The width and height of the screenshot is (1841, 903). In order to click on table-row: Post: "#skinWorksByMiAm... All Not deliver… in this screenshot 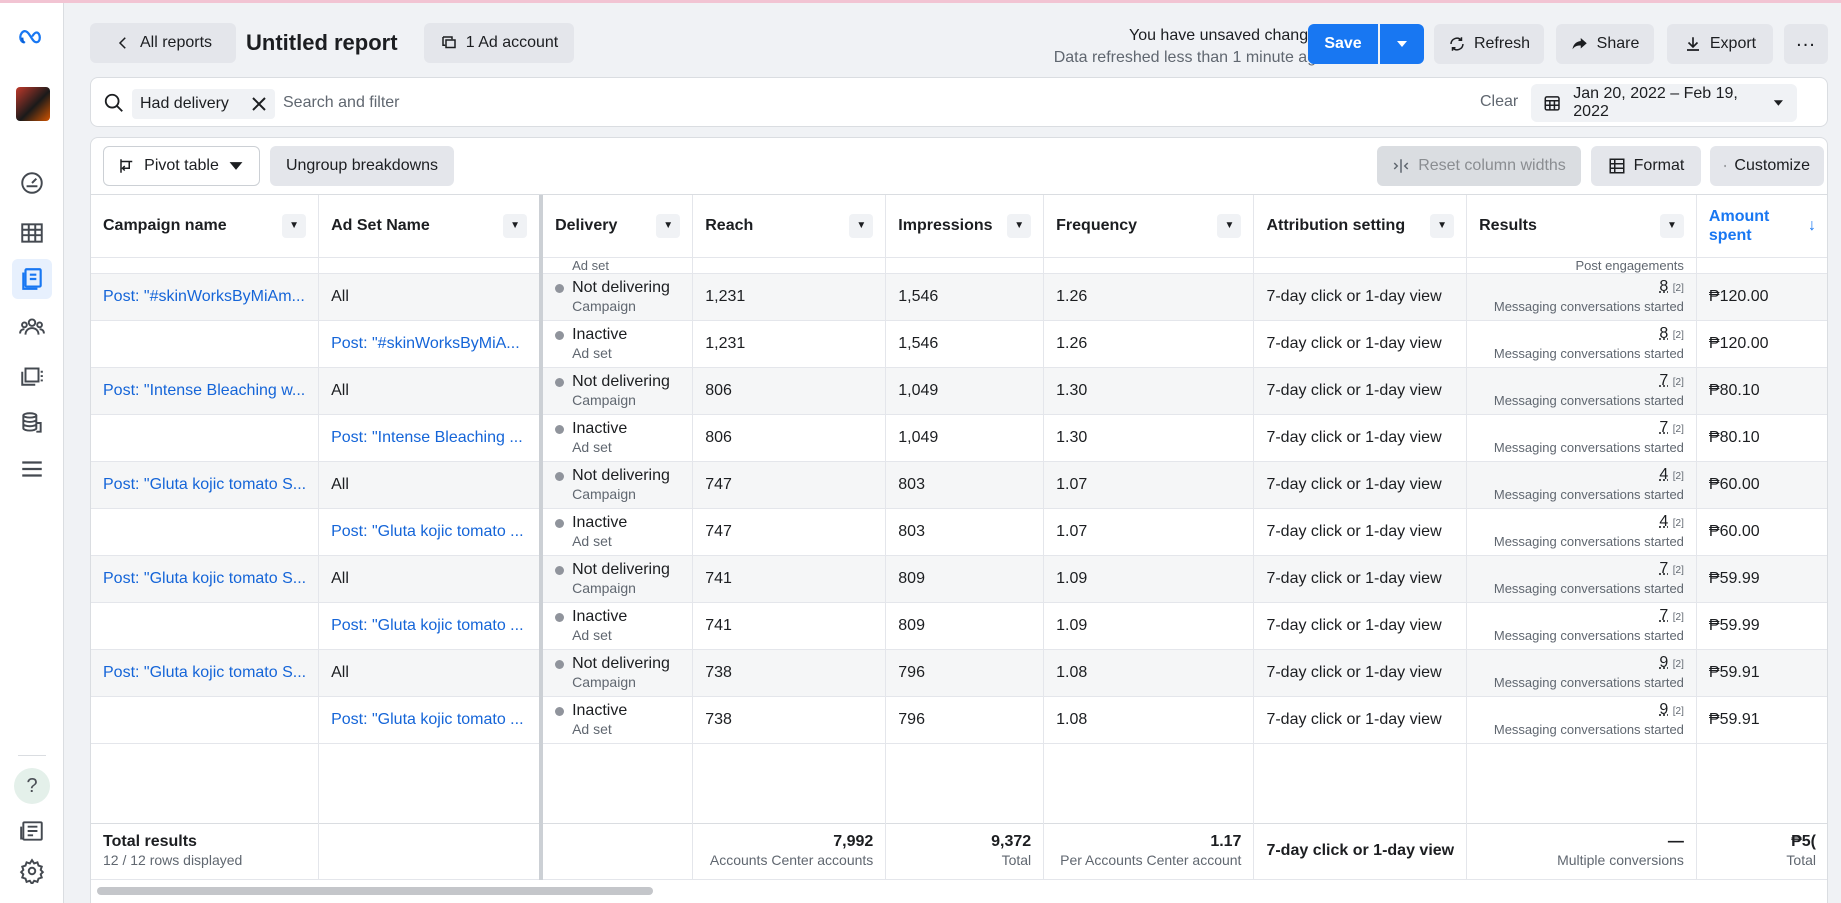, I will do `click(959, 297)`.